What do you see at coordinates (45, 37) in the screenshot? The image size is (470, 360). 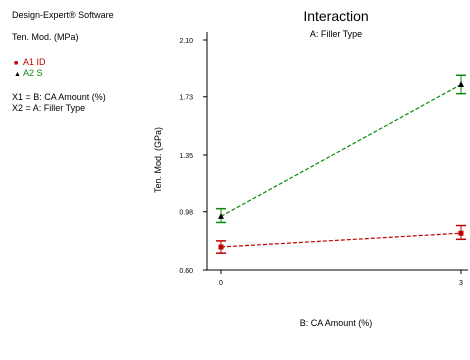 I see `response-label: Ten. Mod. (MPa)` at bounding box center [45, 37].